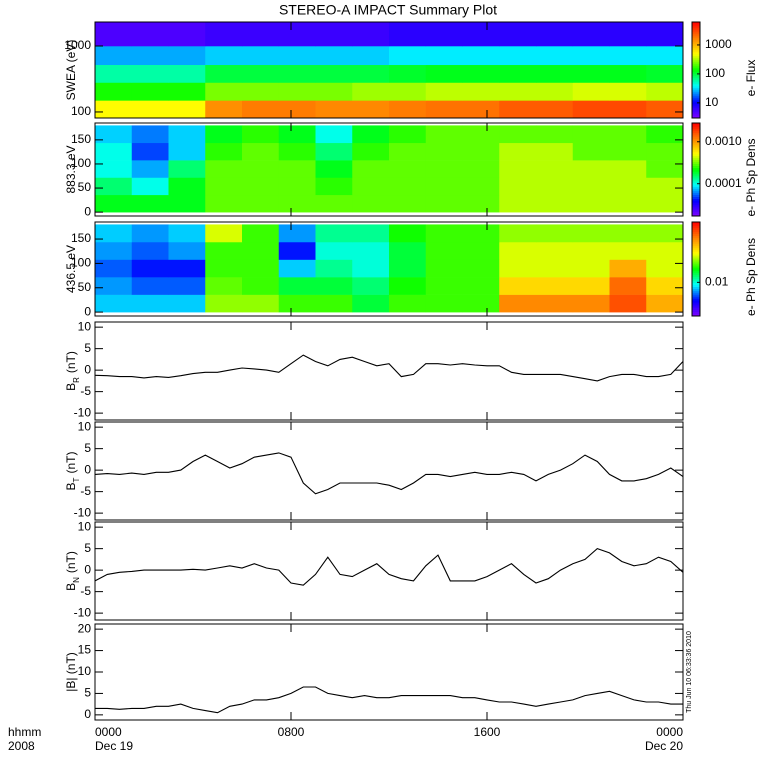 This screenshot has width=780, height=780. I want to click on y-axis-label-main: 883.3 eV, so click(71, 169).